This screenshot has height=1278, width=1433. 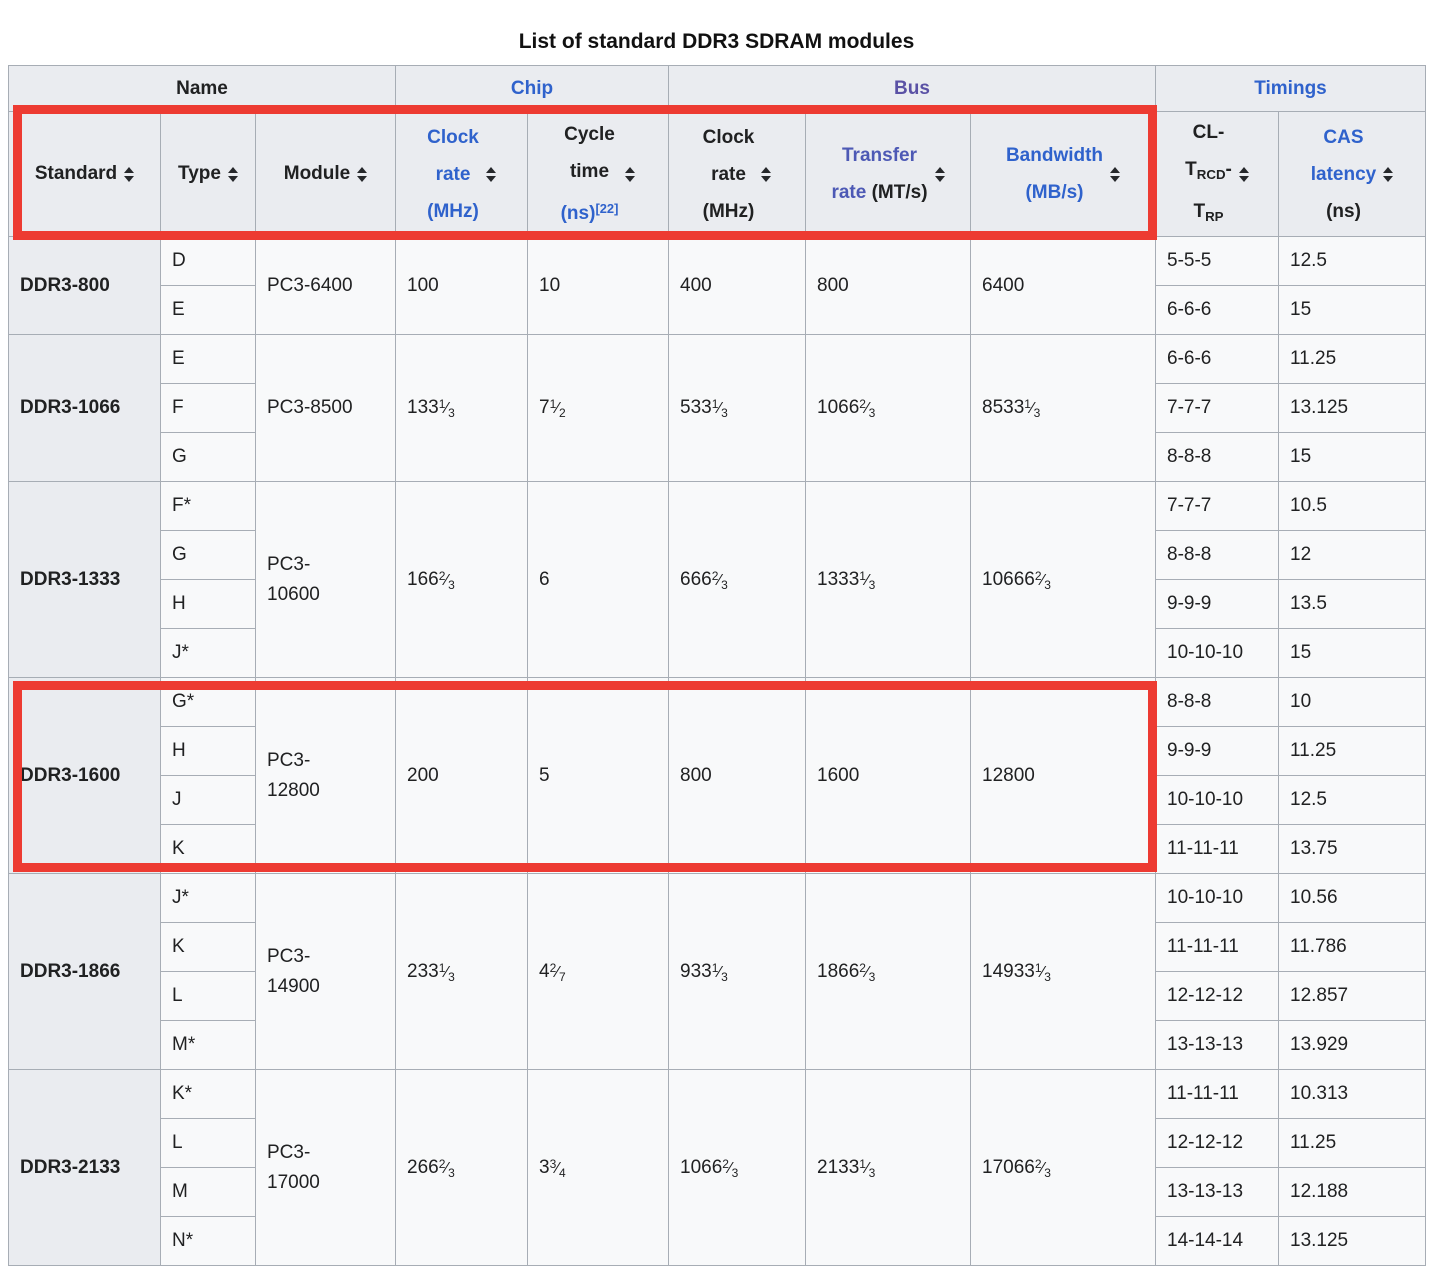 What do you see at coordinates (208, 408) in the screenshot?
I see `type-cell: F` at bounding box center [208, 408].